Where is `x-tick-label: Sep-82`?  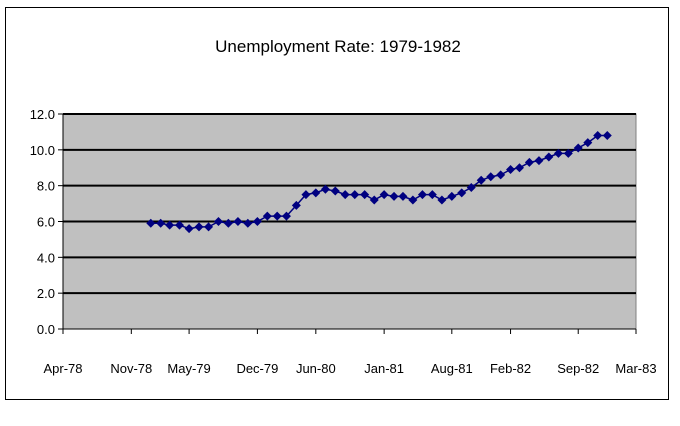 x-tick-label: Sep-82 is located at coordinates (578, 368).